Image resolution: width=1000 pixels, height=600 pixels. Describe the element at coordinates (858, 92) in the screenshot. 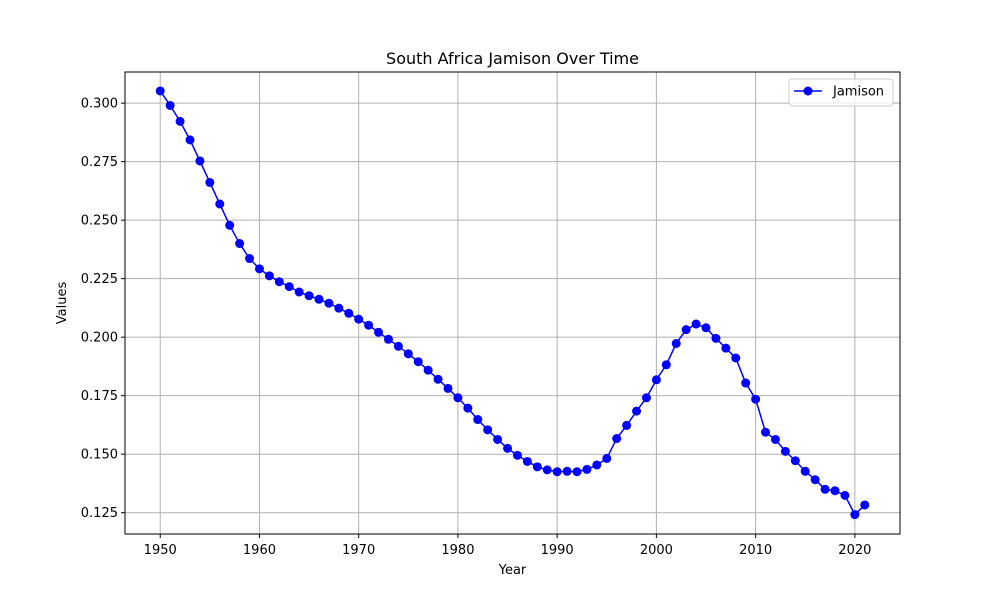

I see `legend-label: Jamison` at that location.